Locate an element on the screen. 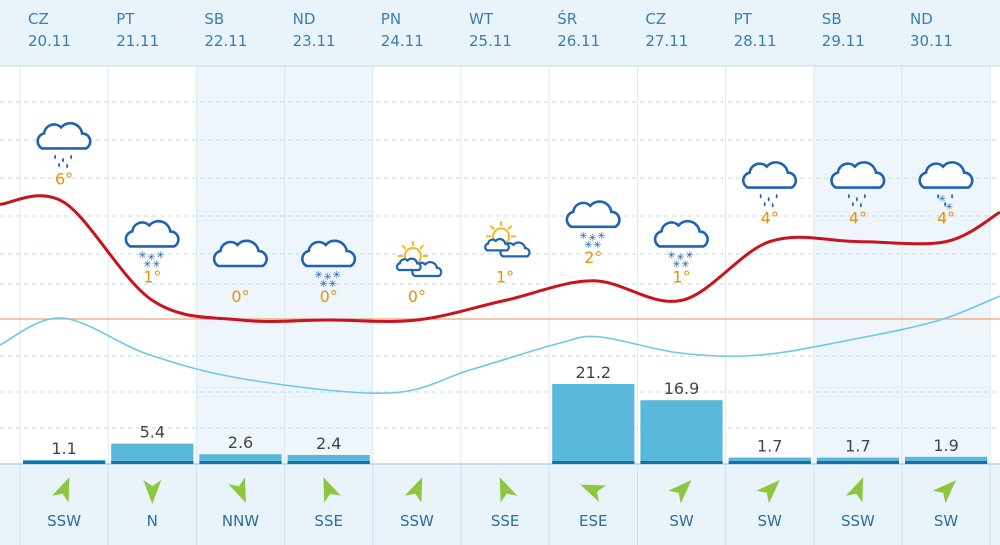 This screenshot has width=1000, height=545. precip-label: 16.9 is located at coordinates (682, 388).